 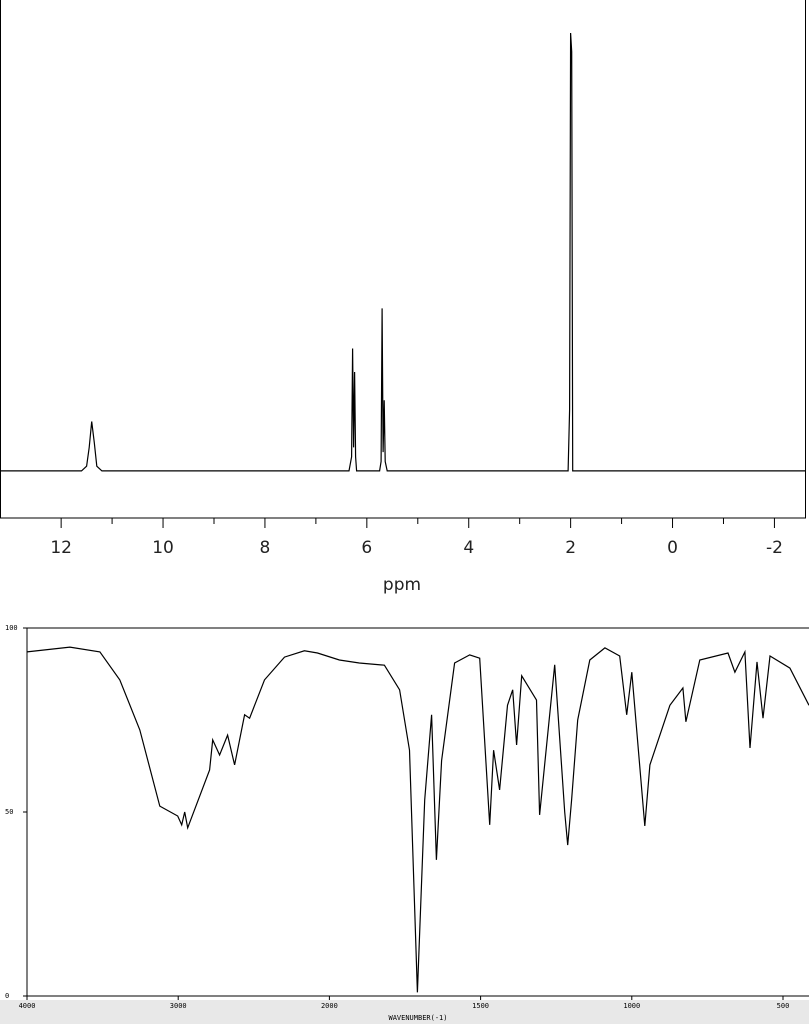 What do you see at coordinates (631, 1006) in the screenshot?
I see `x-tick-label: 1000` at bounding box center [631, 1006].